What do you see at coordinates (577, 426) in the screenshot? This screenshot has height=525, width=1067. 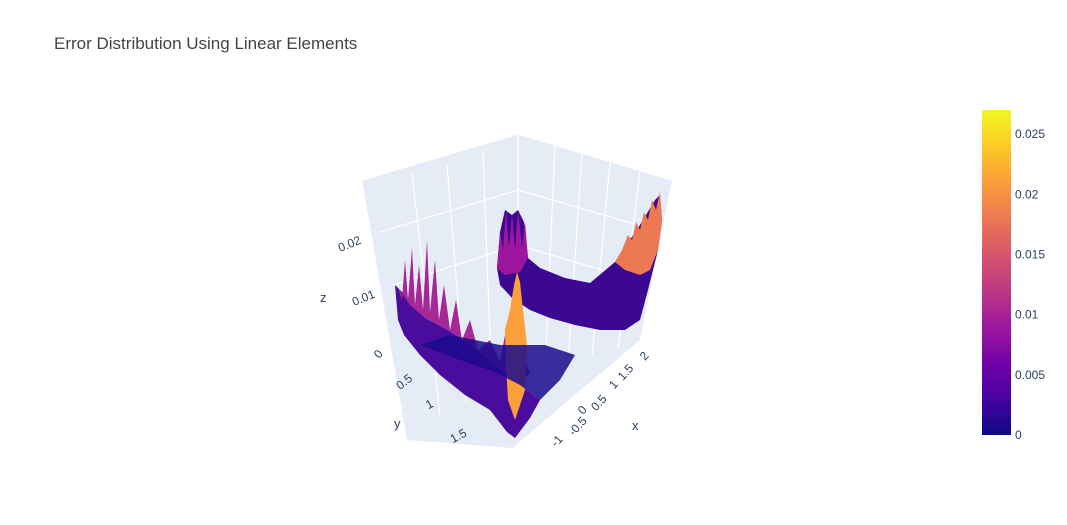 I see `x-tick-1: -0.5` at bounding box center [577, 426].